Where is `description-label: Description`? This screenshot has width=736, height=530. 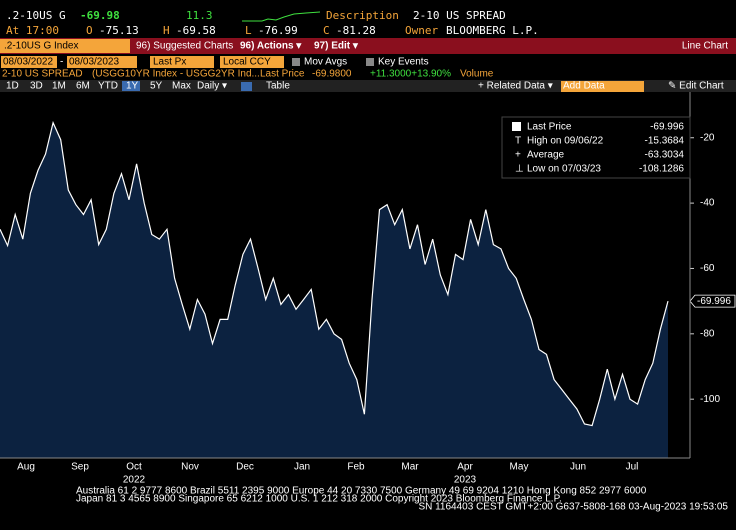
description-label: Description is located at coordinates (362, 15).